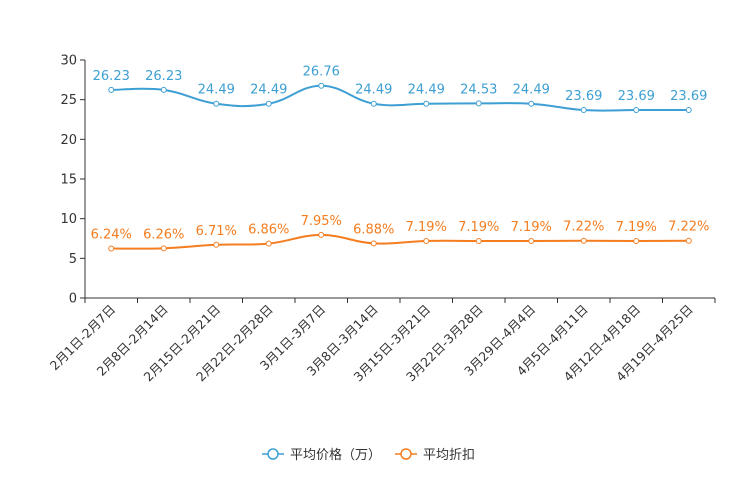 The height and width of the screenshot is (496, 744). What do you see at coordinates (68, 100) in the screenshot?
I see `y-tick-label: 25` at bounding box center [68, 100].